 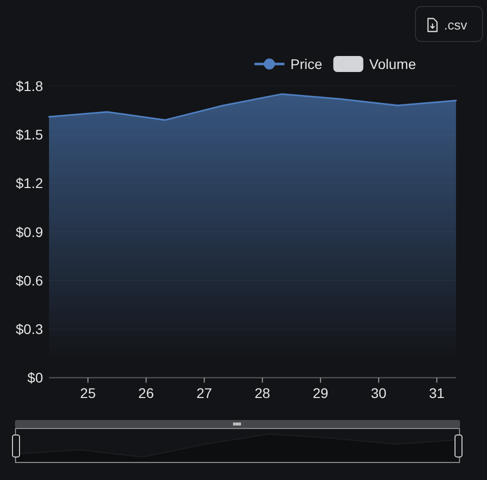 What do you see at coordinates (30, 232) in the screenshot?
I see `y-tick-label: $0.9` at bounding box center [30, 232].